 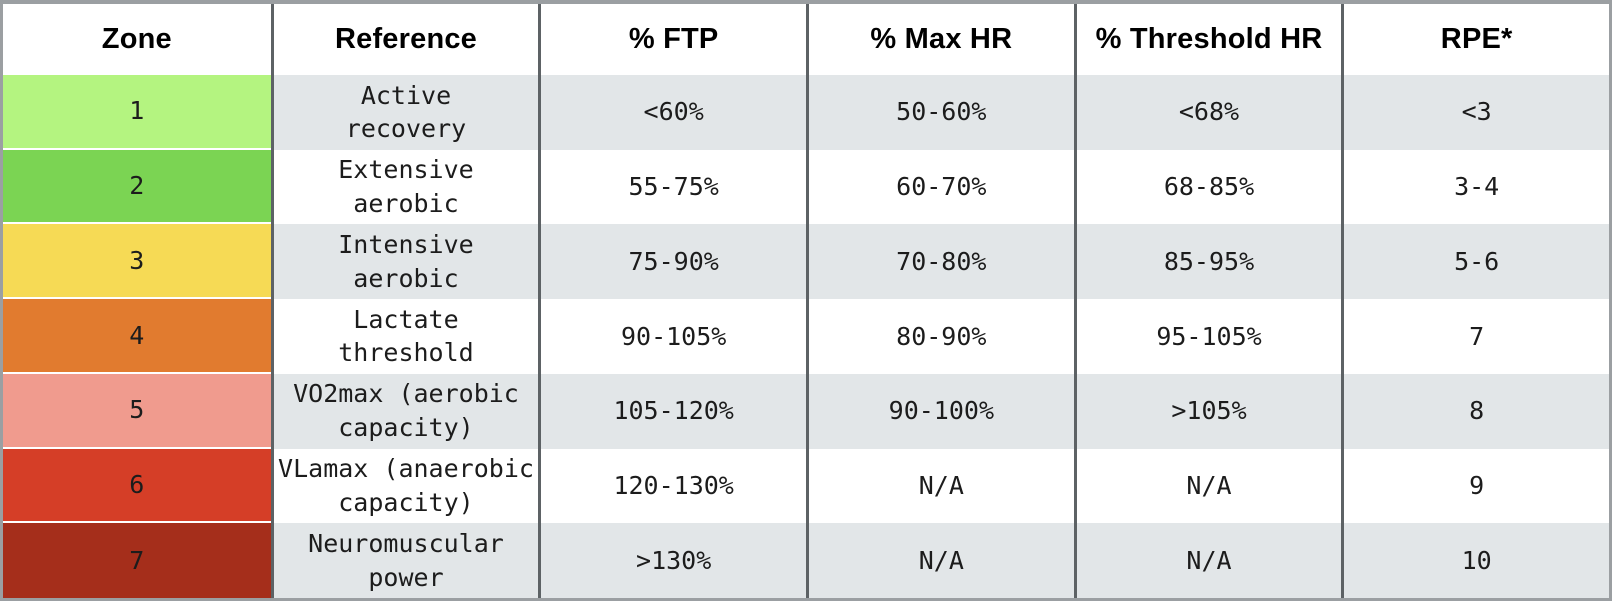 I want to click on reference-cell: Extensive aerobic, so click(x=404, y=187).